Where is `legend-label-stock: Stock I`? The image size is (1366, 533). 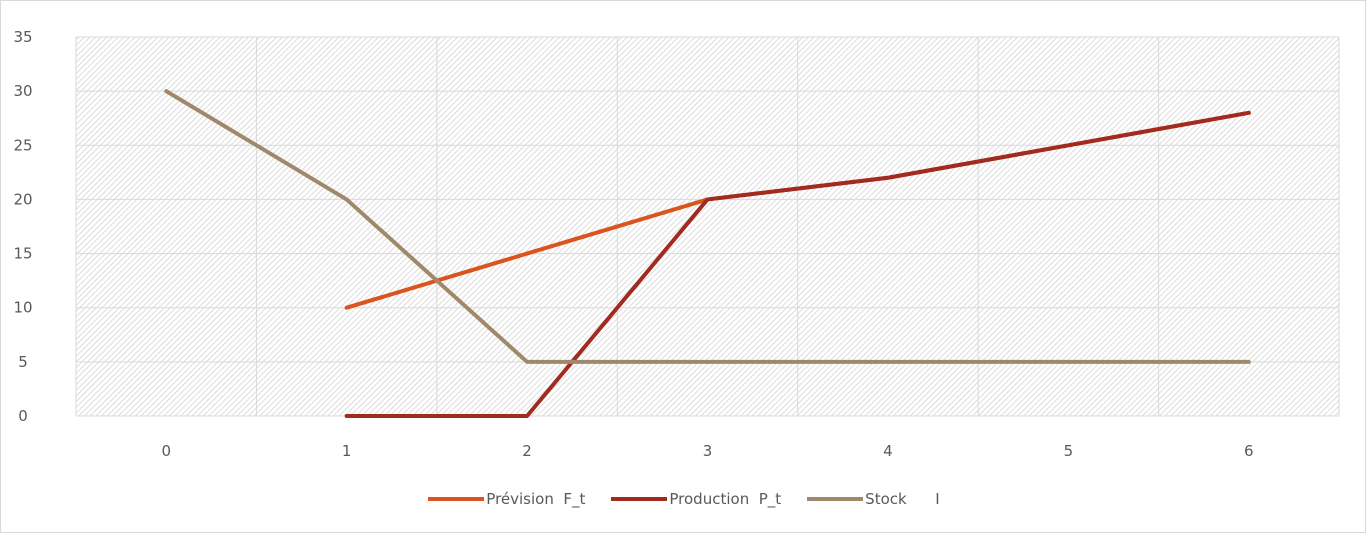
legend-label-stock: Stock I is located at coordinates (902, 499).